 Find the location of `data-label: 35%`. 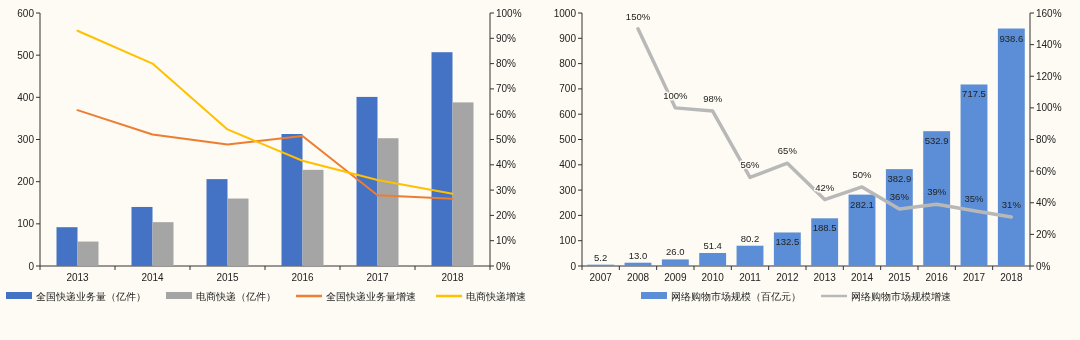

data-label: 35% is located at coordinates (974, 198).